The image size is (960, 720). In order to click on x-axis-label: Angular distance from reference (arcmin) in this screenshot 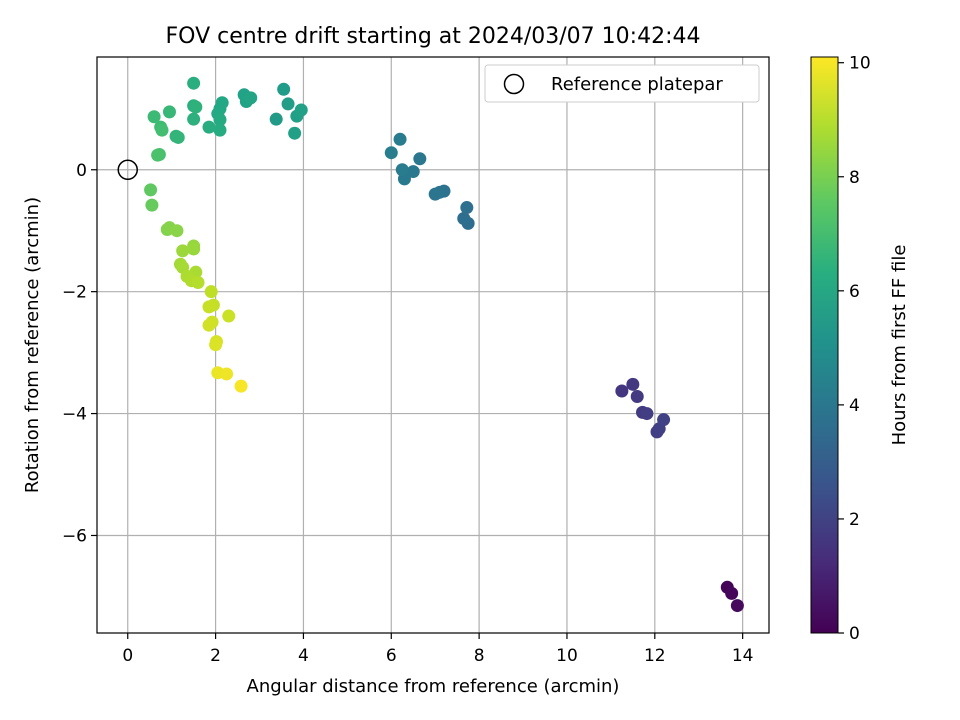, I will do `click(433, 686)`.